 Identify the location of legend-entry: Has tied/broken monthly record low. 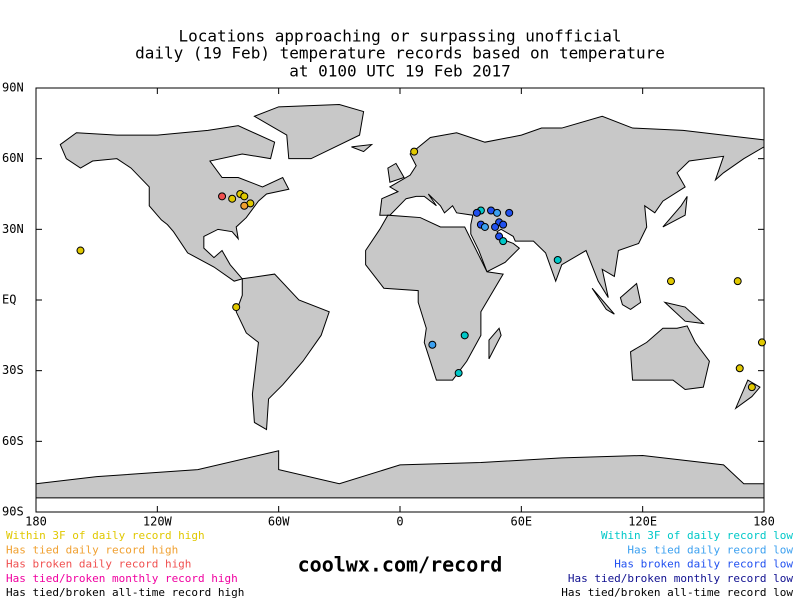
(681, 578).